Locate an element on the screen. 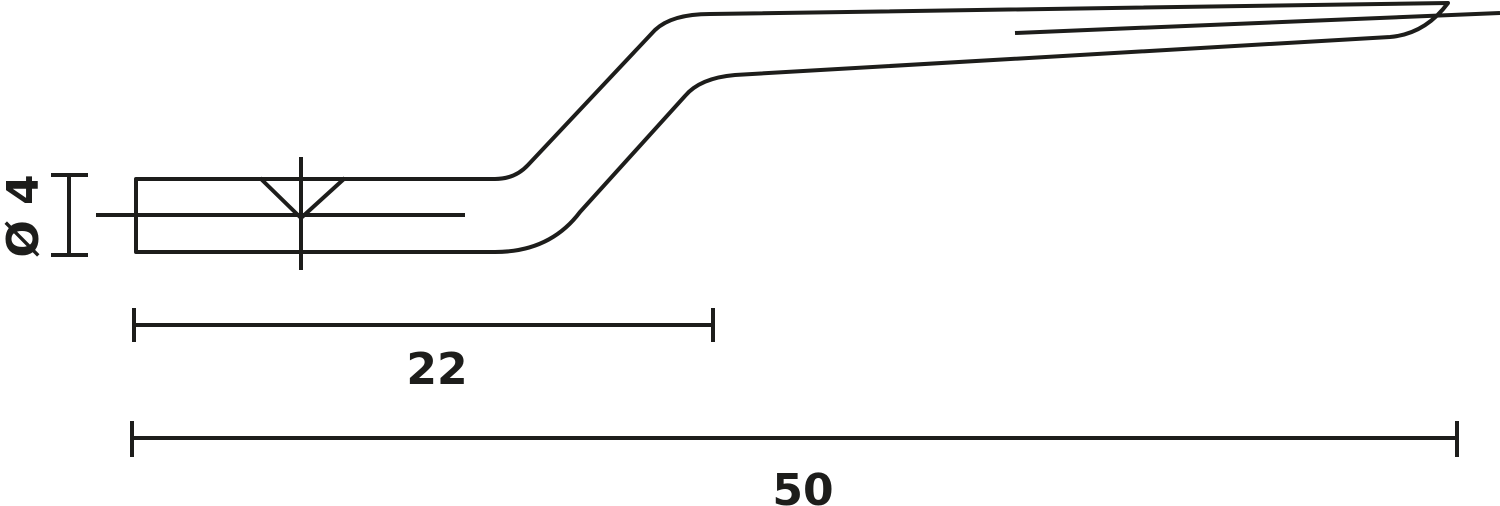 The height and width of the screenshot is (506, 1500). diameter-dimension: Ø 4 is located at coordinates (44, 215).